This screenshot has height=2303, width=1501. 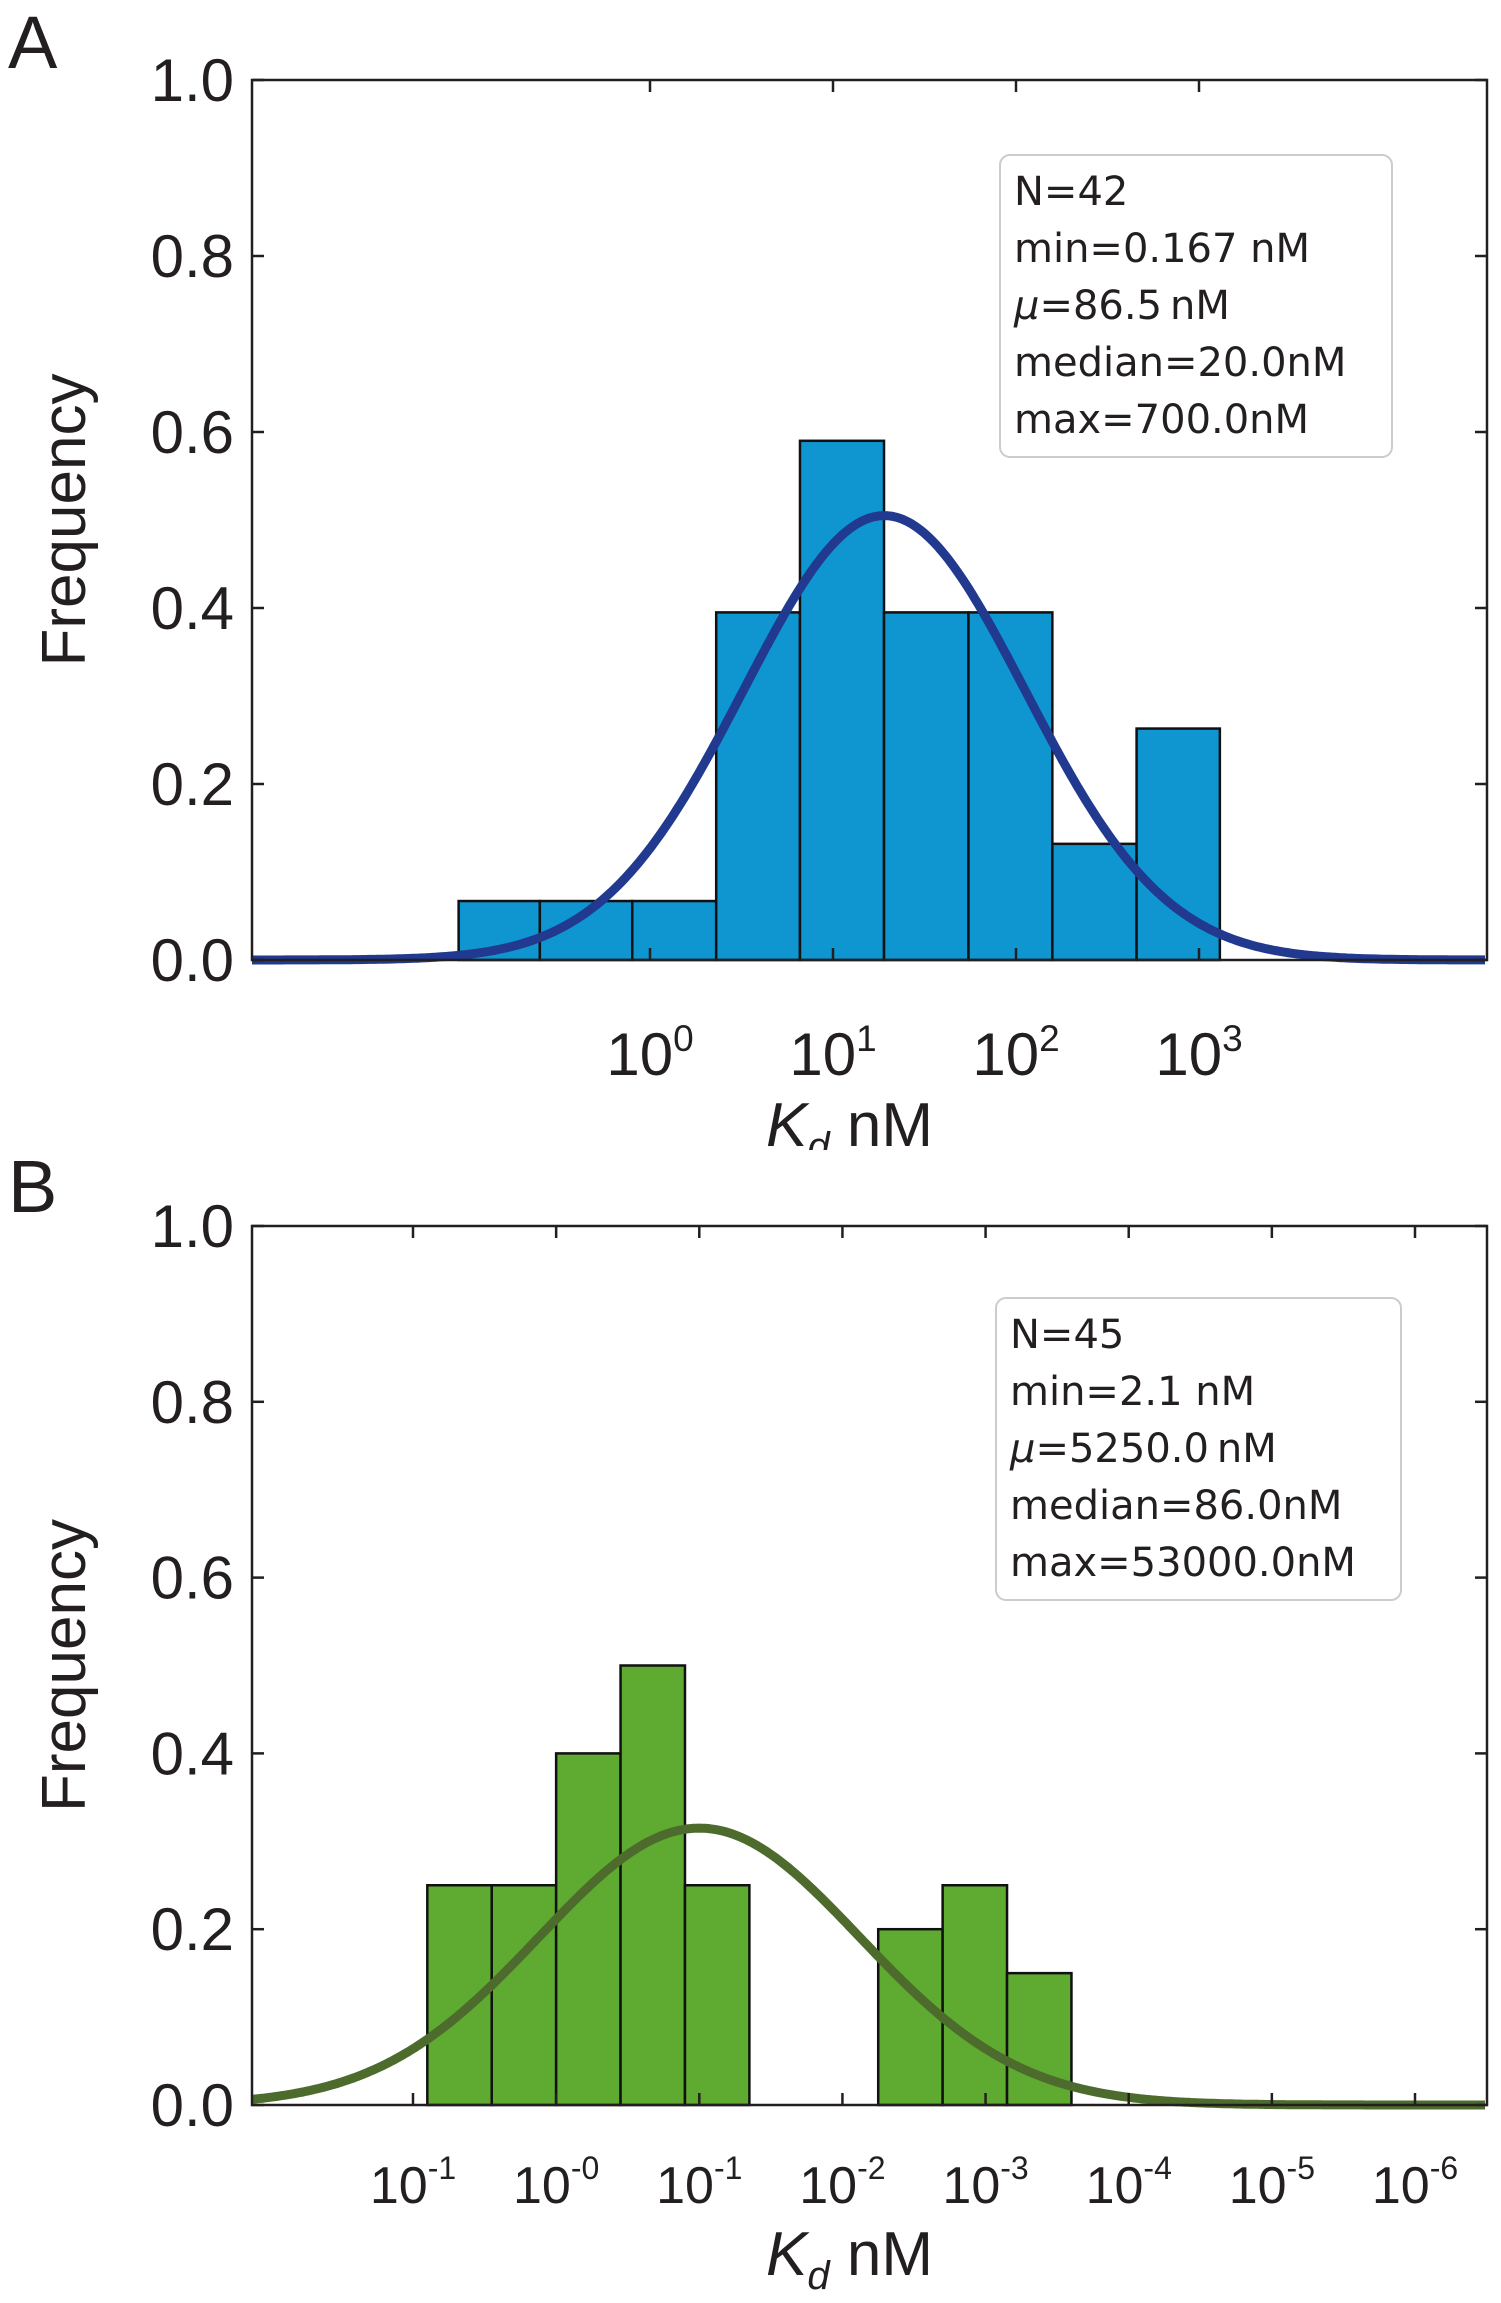 I want to click on stats-line: median=86.0nM, so click(x=1176, y=1506).